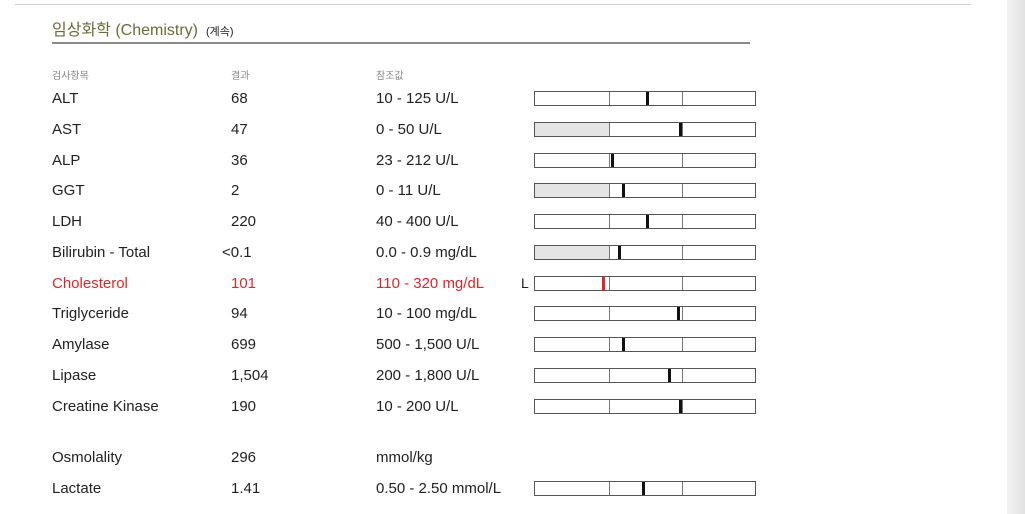  I want to click on test-name: Osmolality, so click(87, 457).